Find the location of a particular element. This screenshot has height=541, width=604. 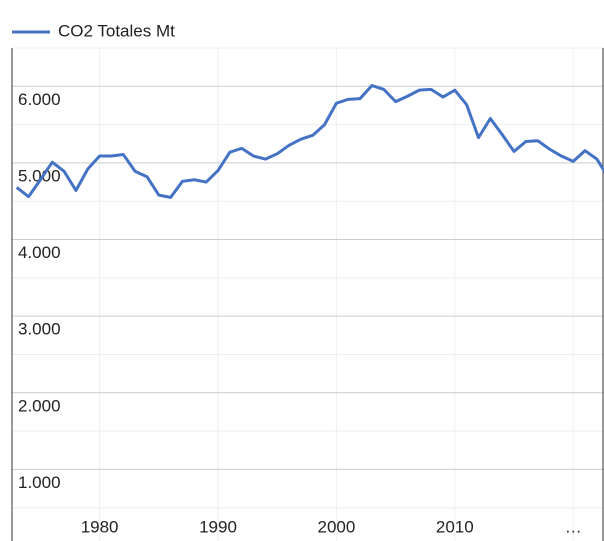

y-tick-label: 4.000 is located at coordinates (39, 252).